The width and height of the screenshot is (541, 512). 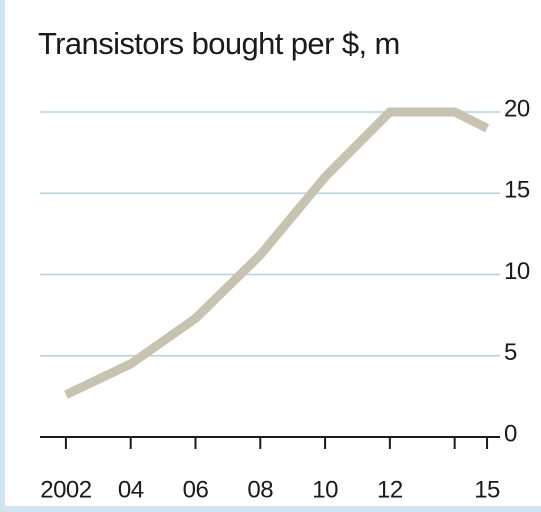 I want to click on x-tick-label: 04, so click(x=131, y=489).